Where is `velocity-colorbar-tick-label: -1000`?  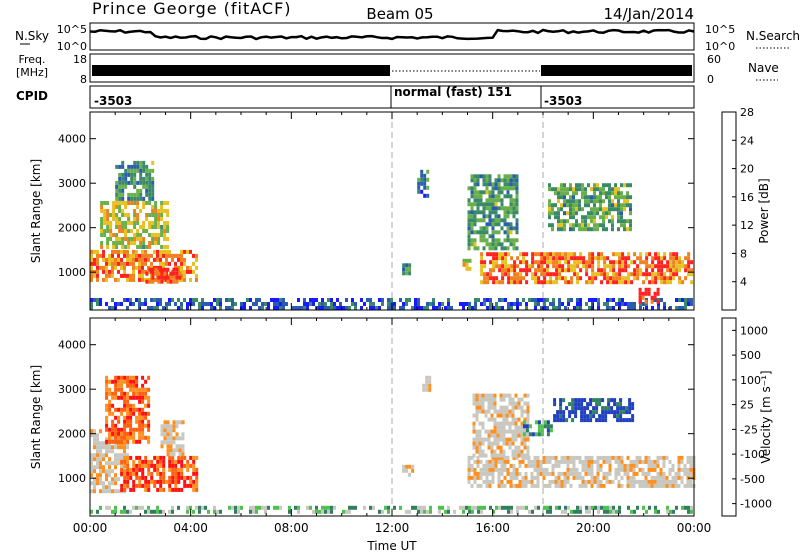
velocity-colorbar-tick-label: -1000 is located at coordinates (756, 504).